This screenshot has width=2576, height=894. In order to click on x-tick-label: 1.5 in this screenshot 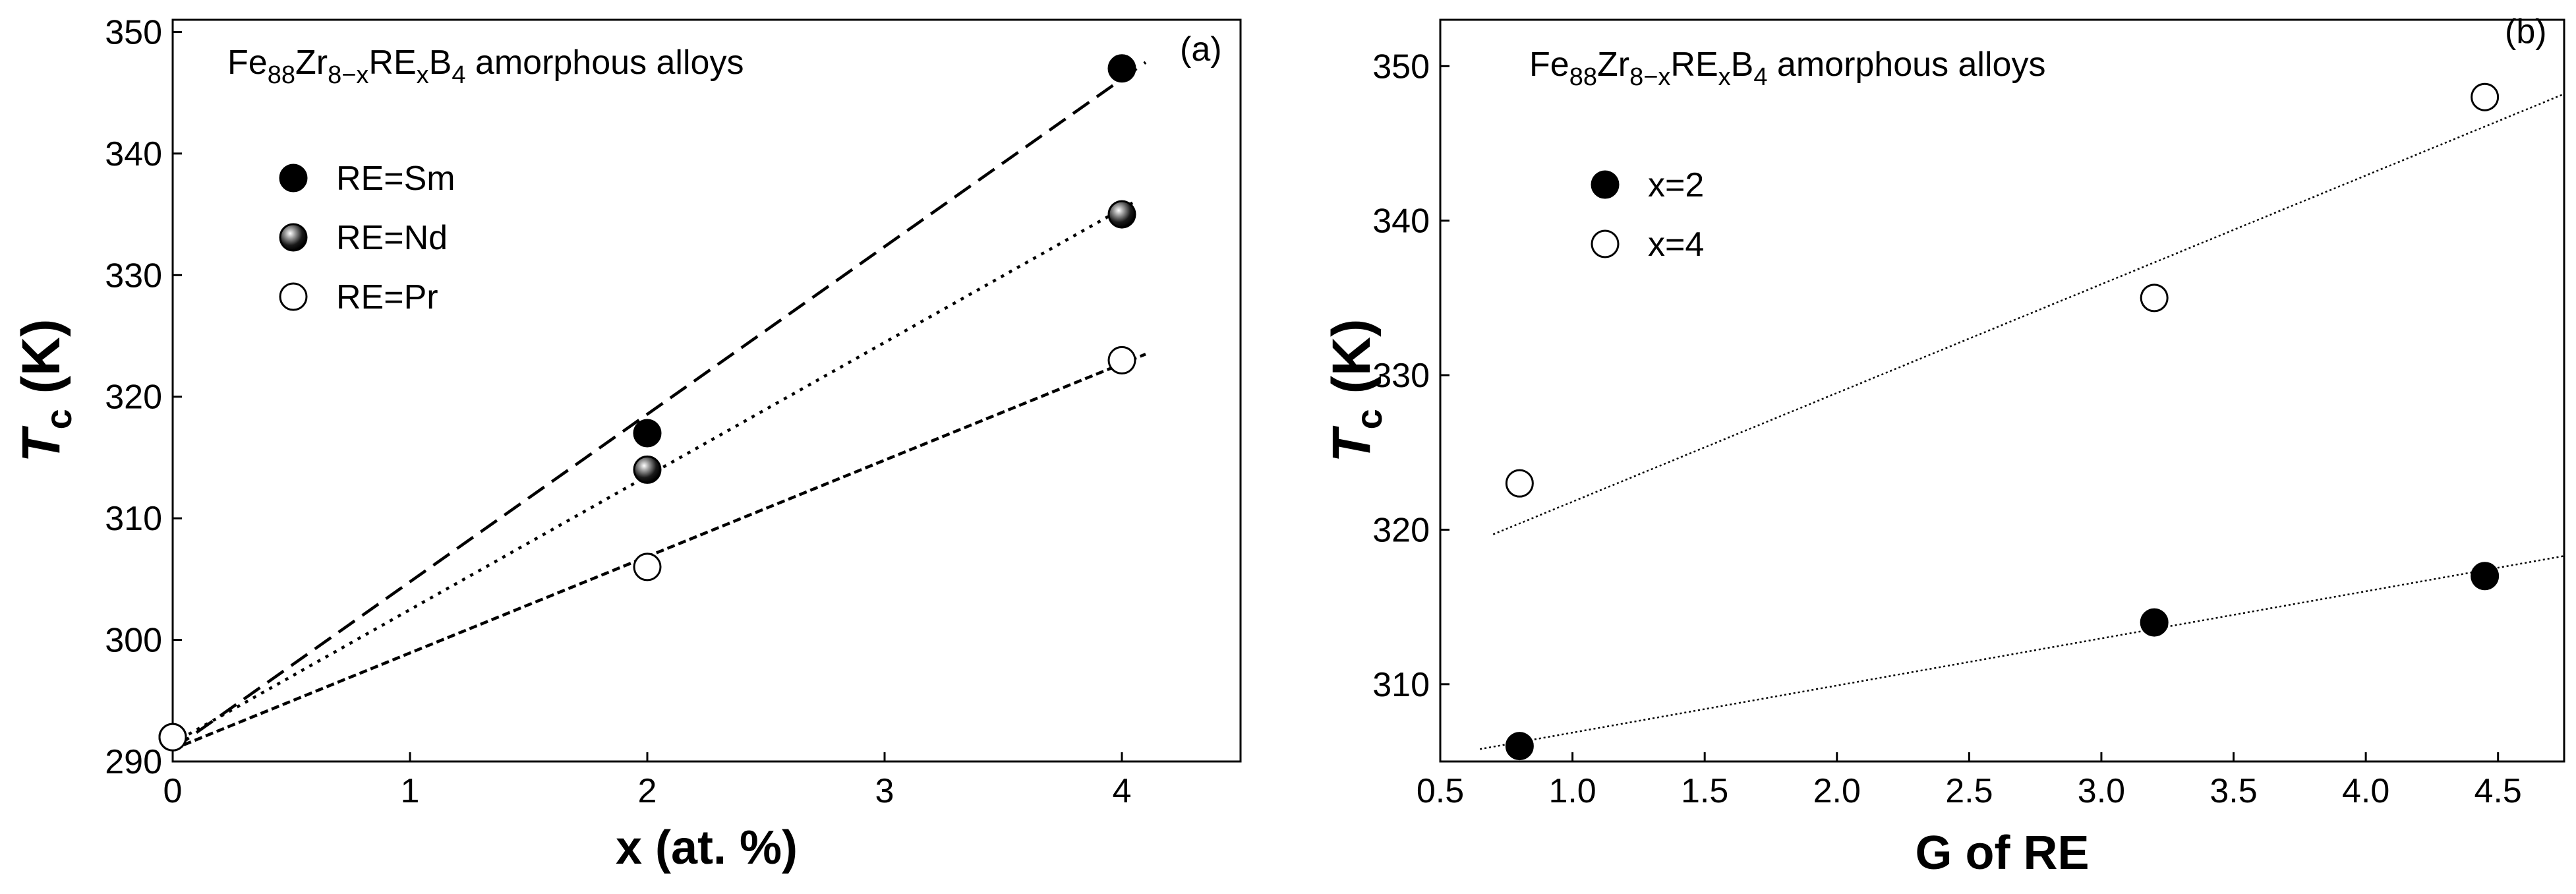, I will do `click(1704, 791)`.